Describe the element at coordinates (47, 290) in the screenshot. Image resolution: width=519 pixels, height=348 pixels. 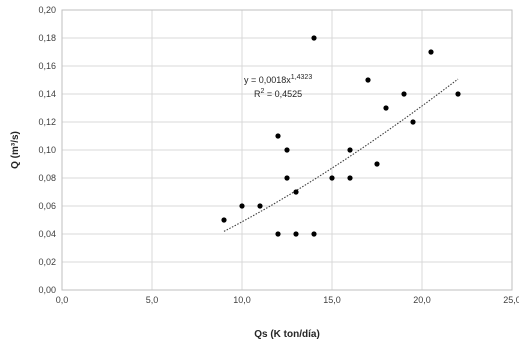
I see `y-tick-label: 0,00` at that location.